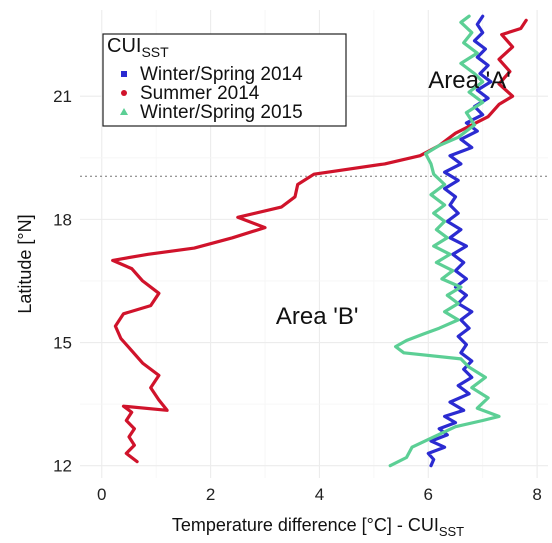 The height and width of the screenshot is (543, 552). What do you see at coordinates (124, 46) in the screenshot?
I see `legend-title-main: CUI` at bounding box center [124, 46].